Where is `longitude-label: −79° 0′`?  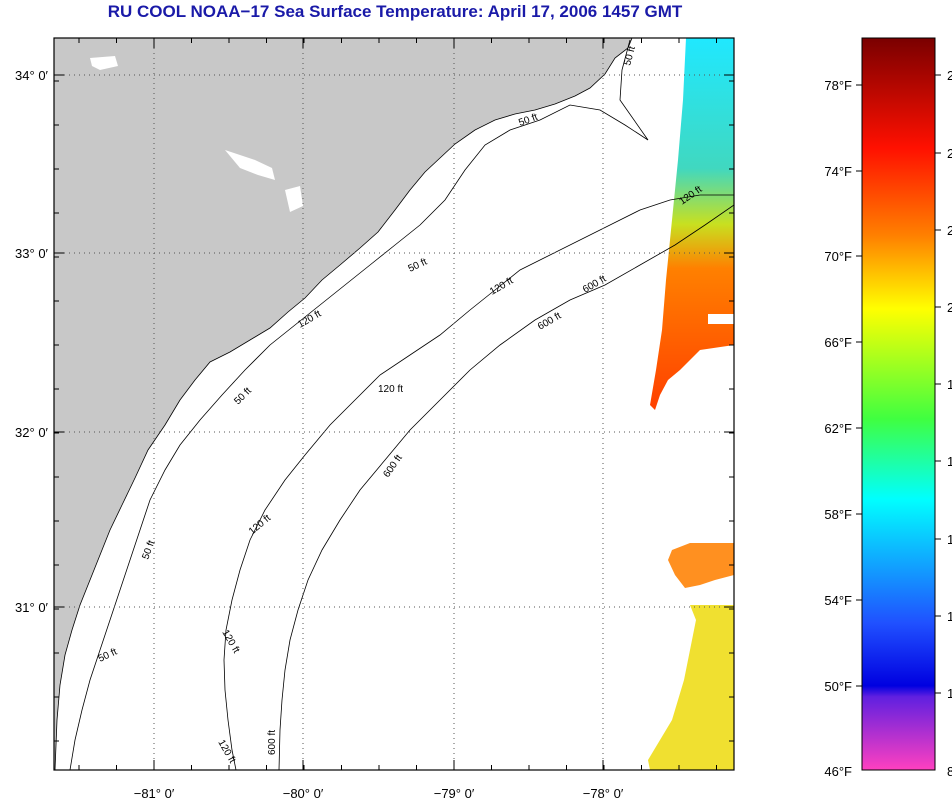 longitude-label: −79° 0′ is located at coordinates (454, 793).